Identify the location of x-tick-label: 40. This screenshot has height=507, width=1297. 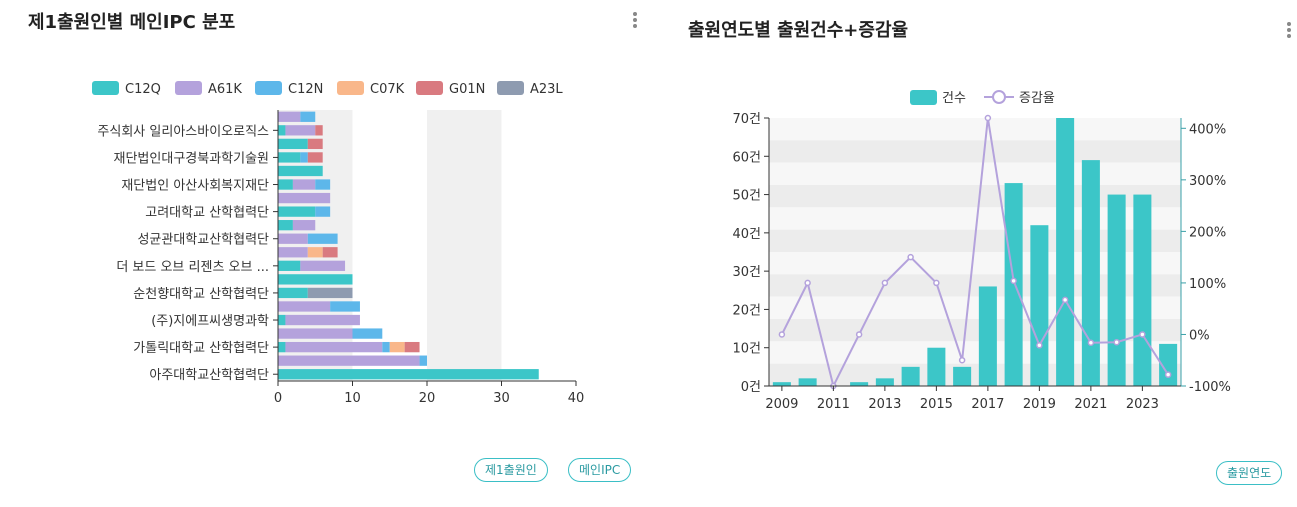
(576, 398).